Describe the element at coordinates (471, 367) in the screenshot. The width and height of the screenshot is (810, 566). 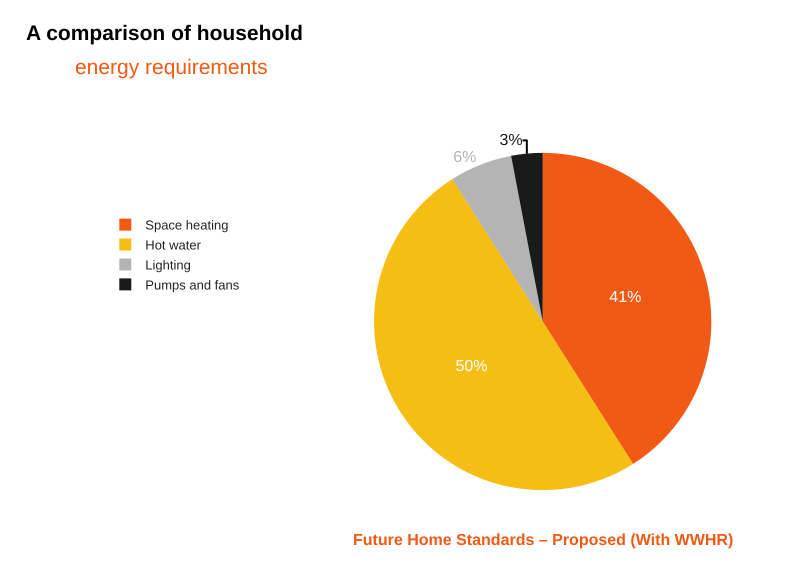
I see `data-label: 50%` at that location.